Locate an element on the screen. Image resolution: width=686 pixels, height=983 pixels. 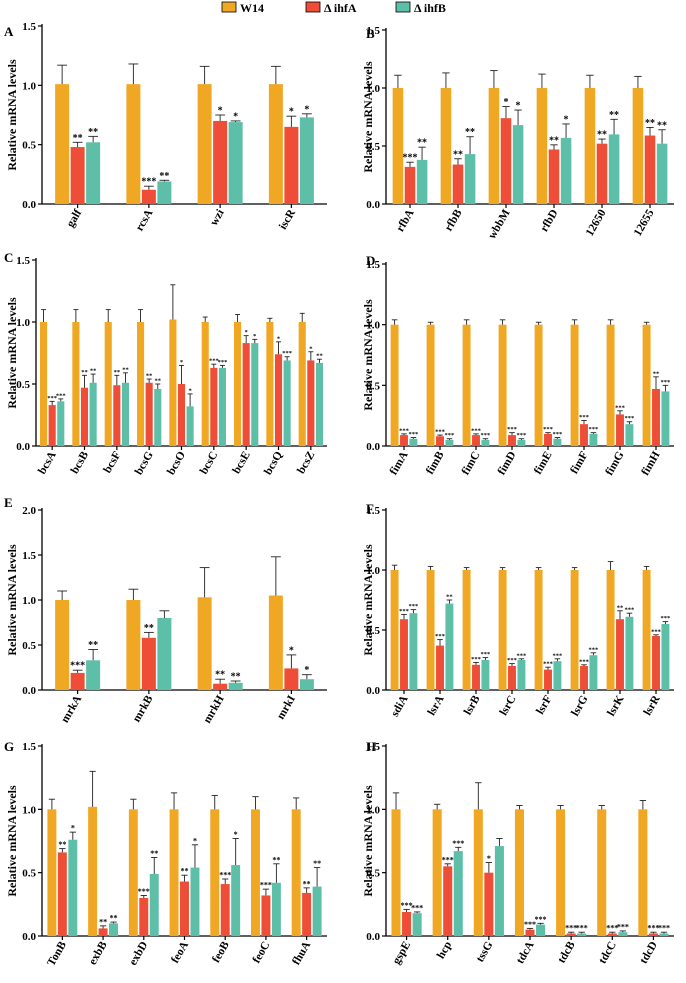
category-label: fimA is located at coordinates (399, 463).